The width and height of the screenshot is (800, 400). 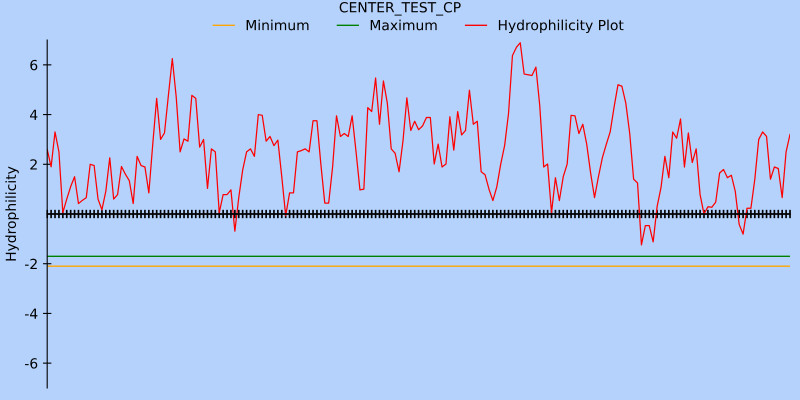 What do you see at coordinates (33, 164) in the screenshot?
I see `y-tick-label: 2` at bounding box center [33, 164].